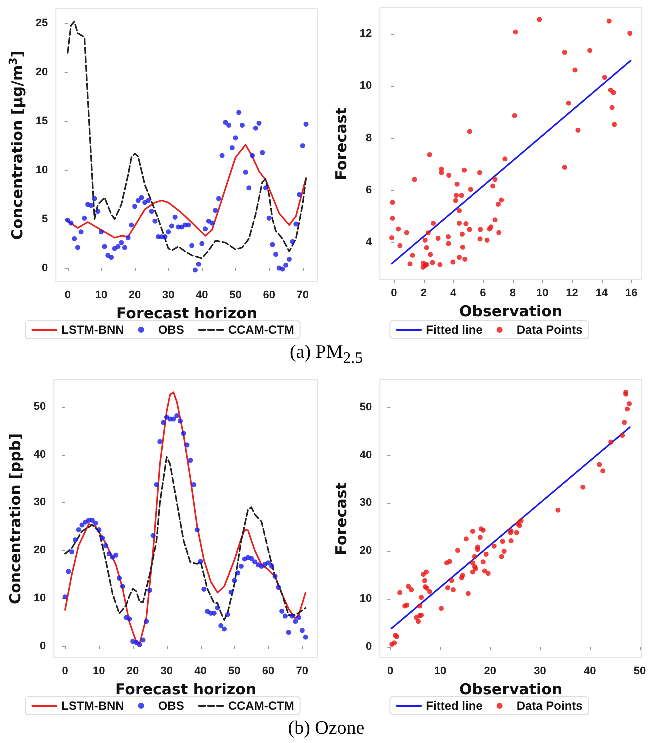 This screenshot has width=653, height=743. I want to click on y-tick-label: 12, so click(366, 34).